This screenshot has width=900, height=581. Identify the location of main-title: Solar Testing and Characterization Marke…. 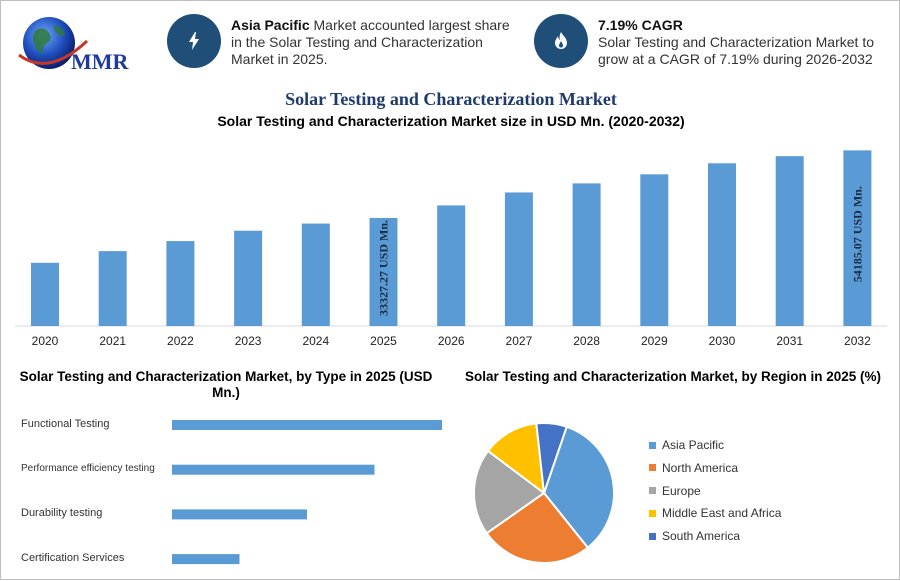
(451, 99).